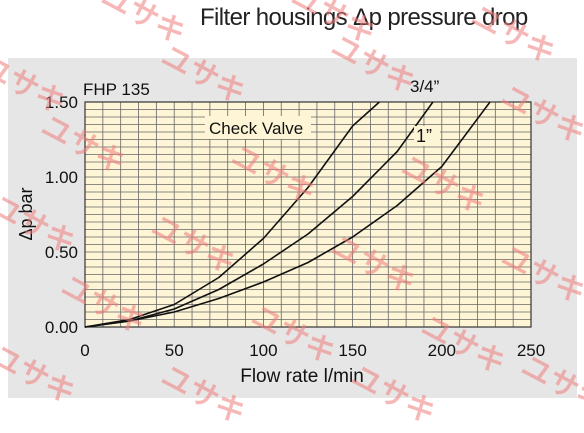 The height and width of the screenshot is (433, 584). I want to click on series-label-three-quarter: 3/4”, so click(425, 86).